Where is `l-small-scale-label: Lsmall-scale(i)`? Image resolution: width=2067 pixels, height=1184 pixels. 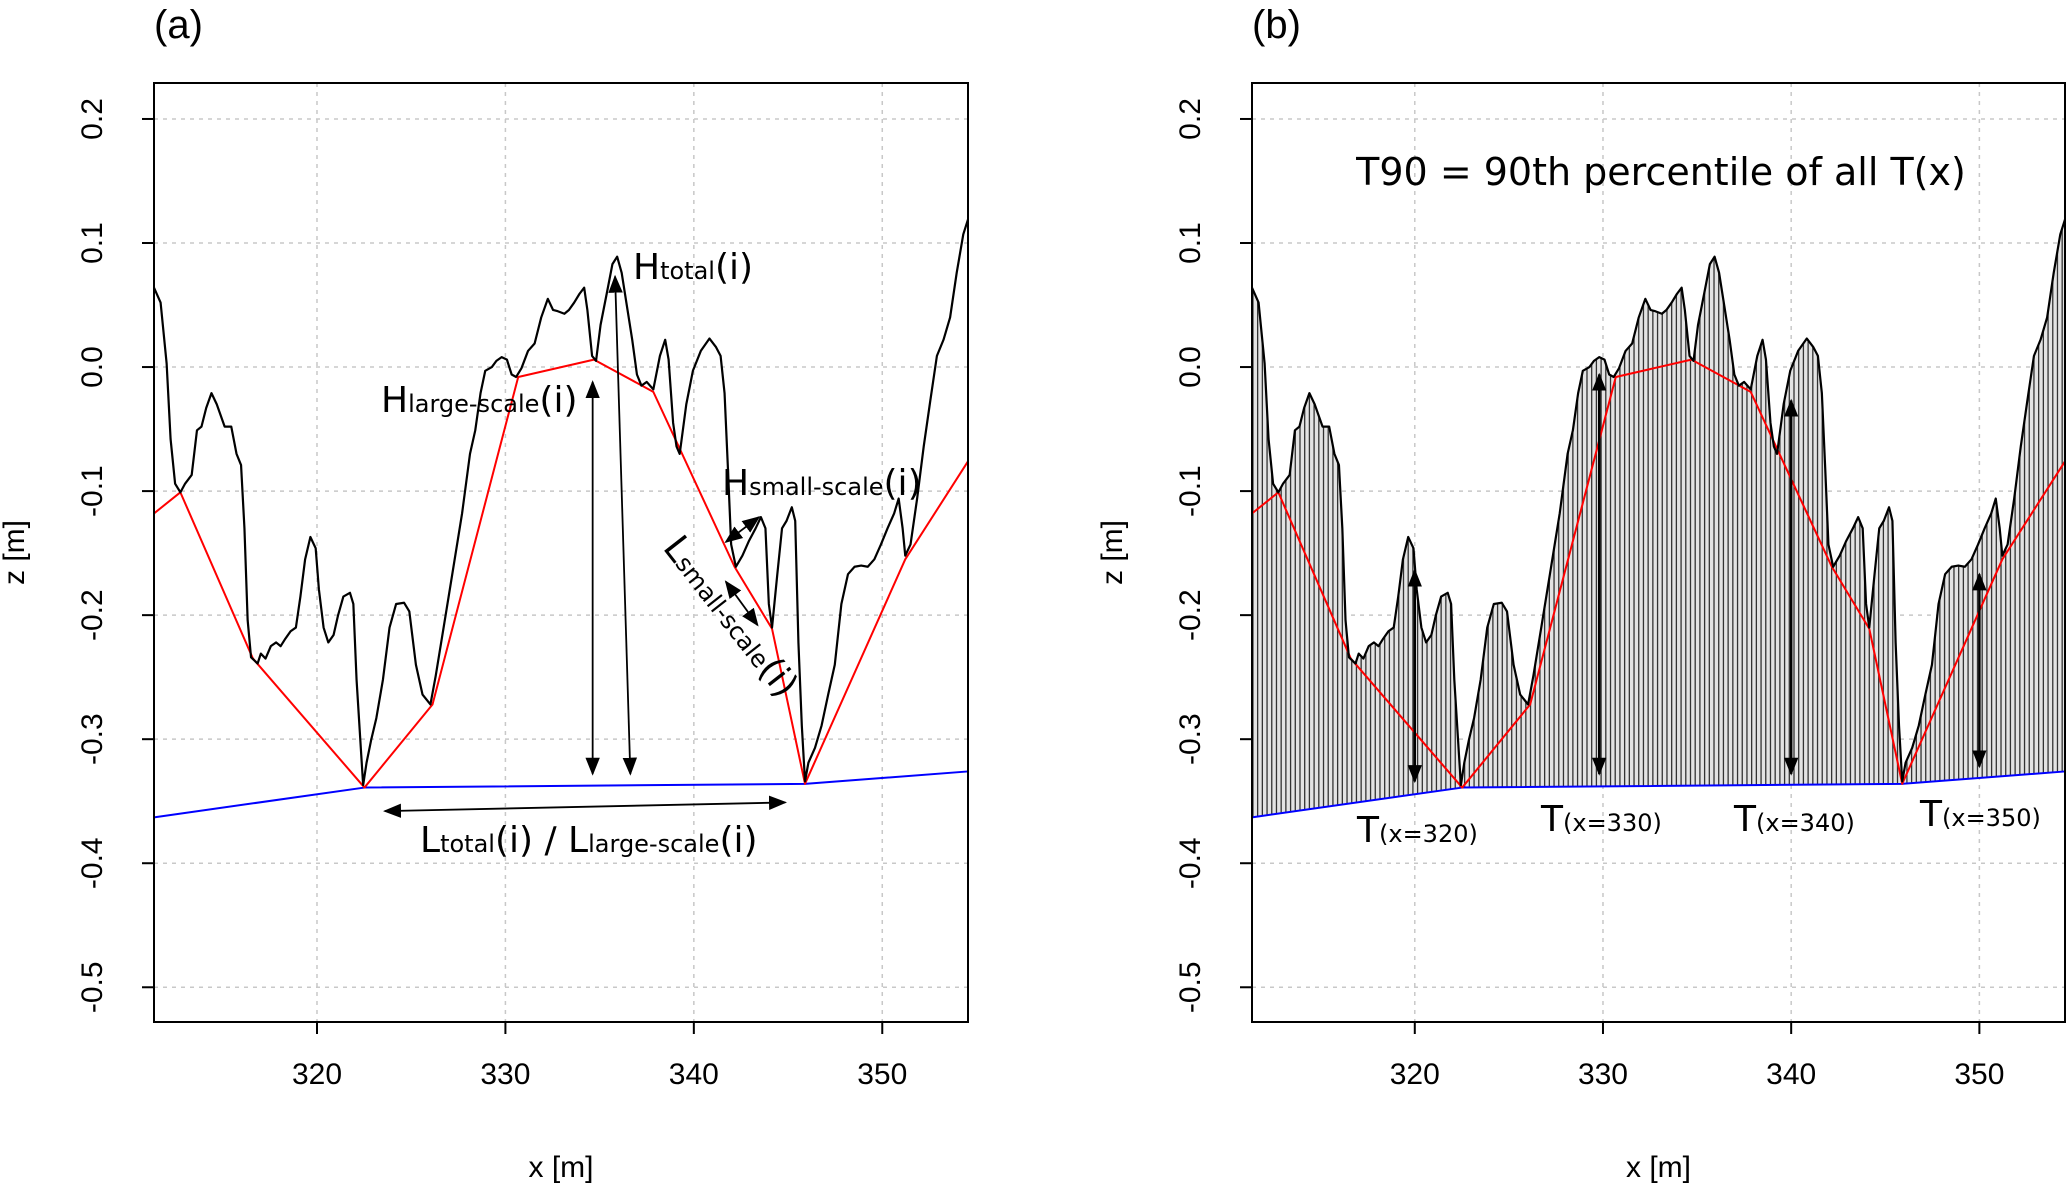
l-small-scale-label: Lsmall-scale(i) is located at coordinates (730, 616).